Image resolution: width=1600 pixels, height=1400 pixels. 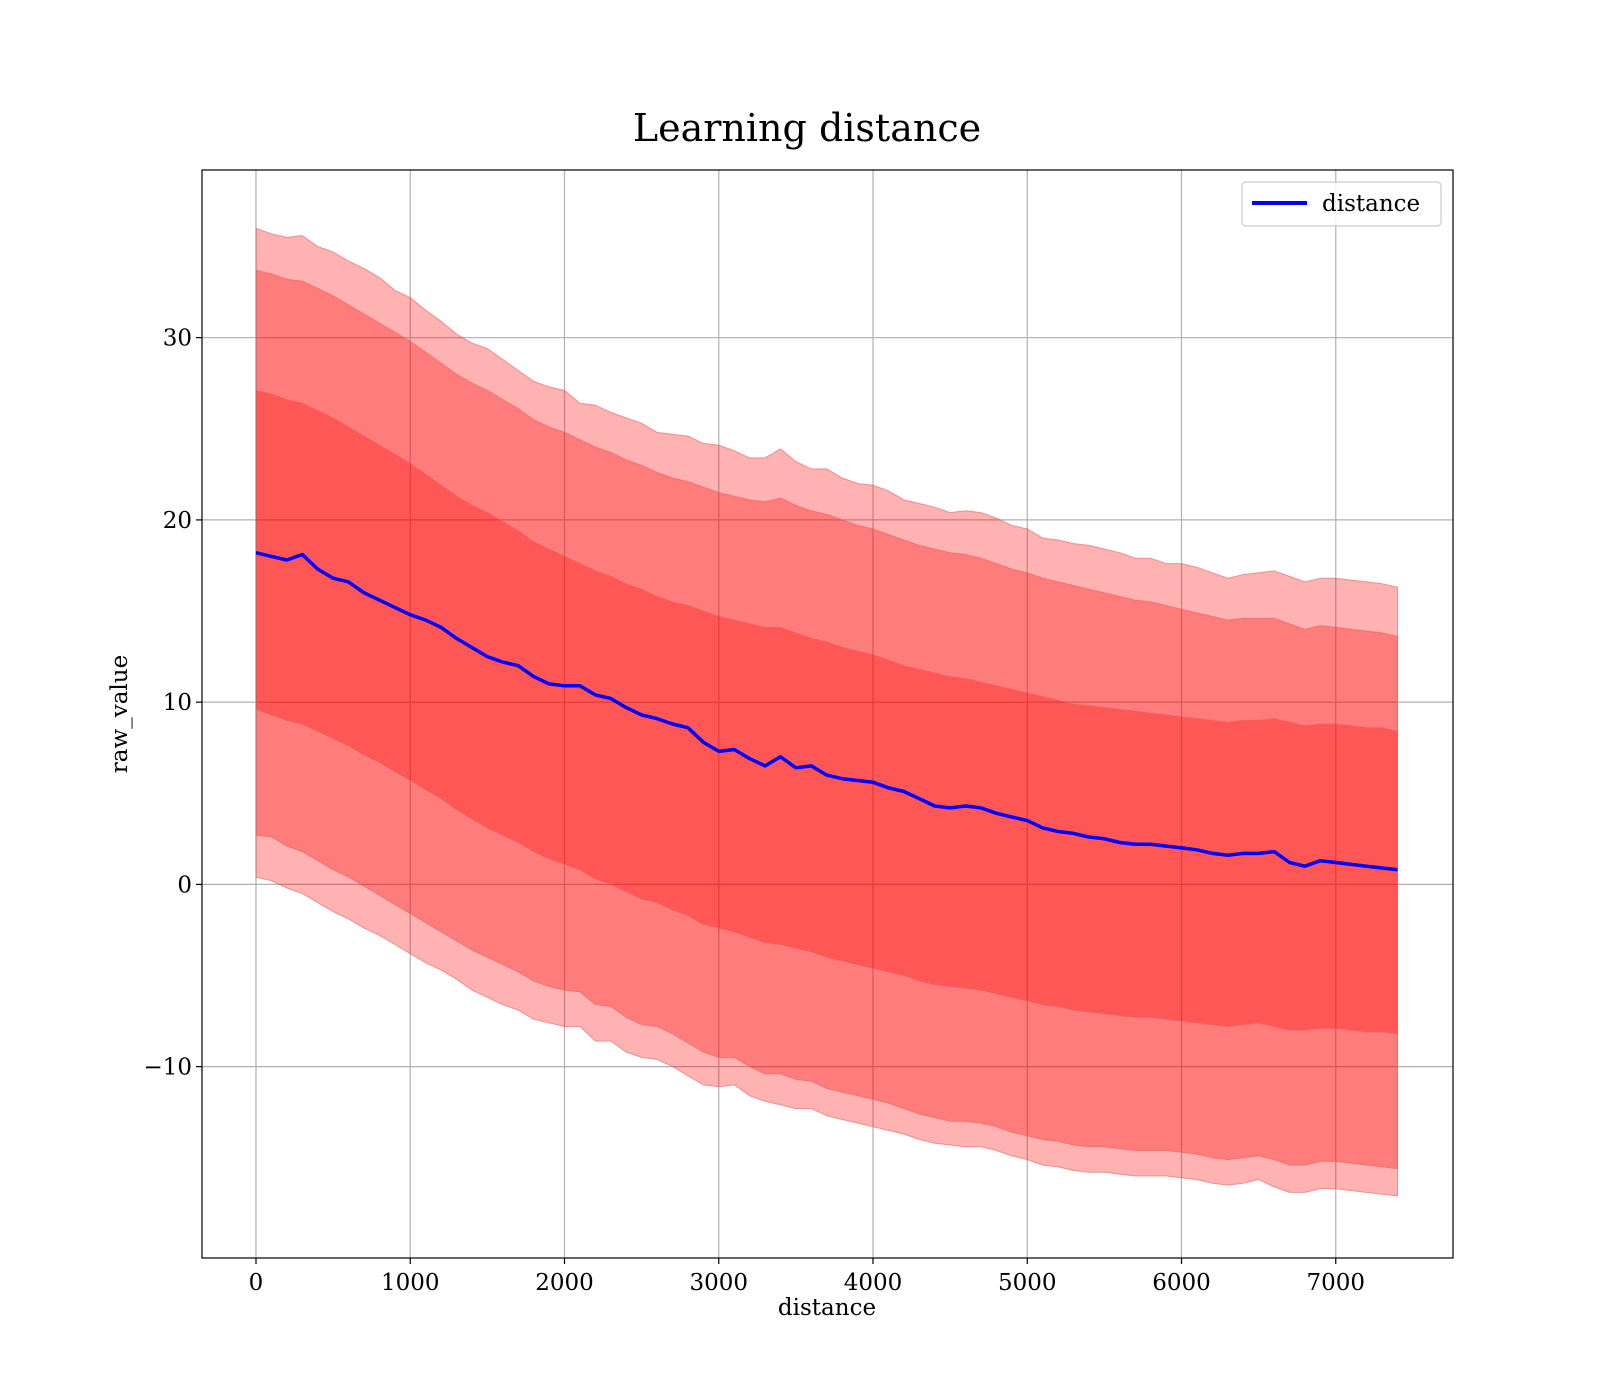 I want to click on x-tick-label: 4000, so click(x=873, y=1283).